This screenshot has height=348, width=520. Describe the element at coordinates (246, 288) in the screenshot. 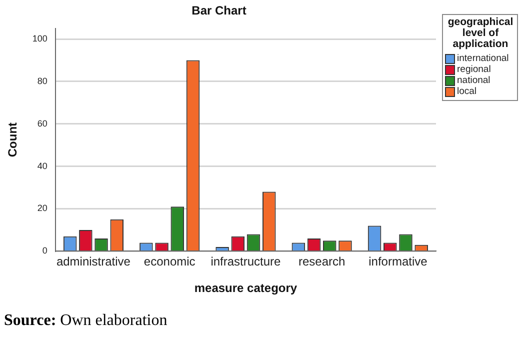

I see `x-axis-title: measure category` at that location.